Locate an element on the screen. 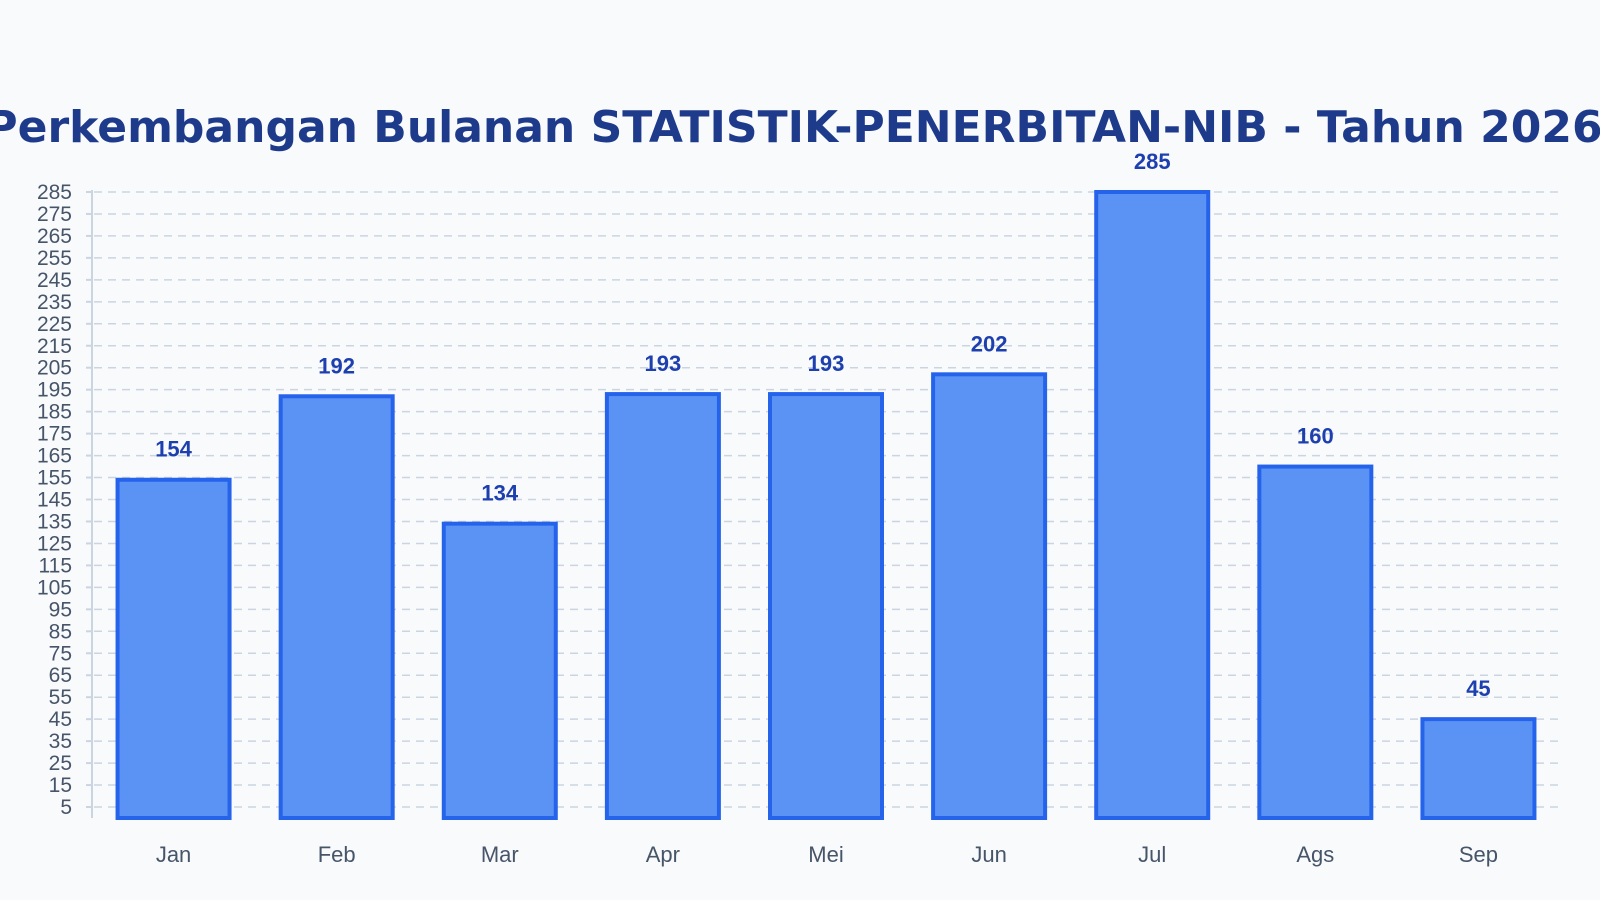 The image size is (1600, 900). y-tick-label: 275 is located at coordinates (54, 214).